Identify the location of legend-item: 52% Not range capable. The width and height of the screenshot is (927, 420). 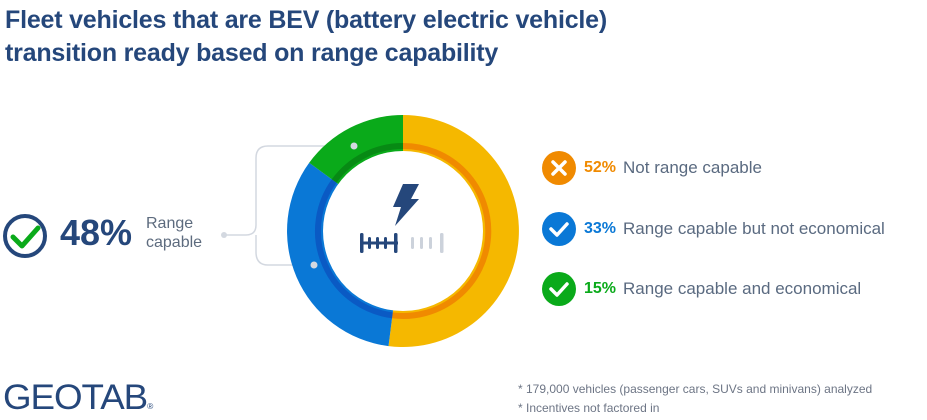
(669, 168).